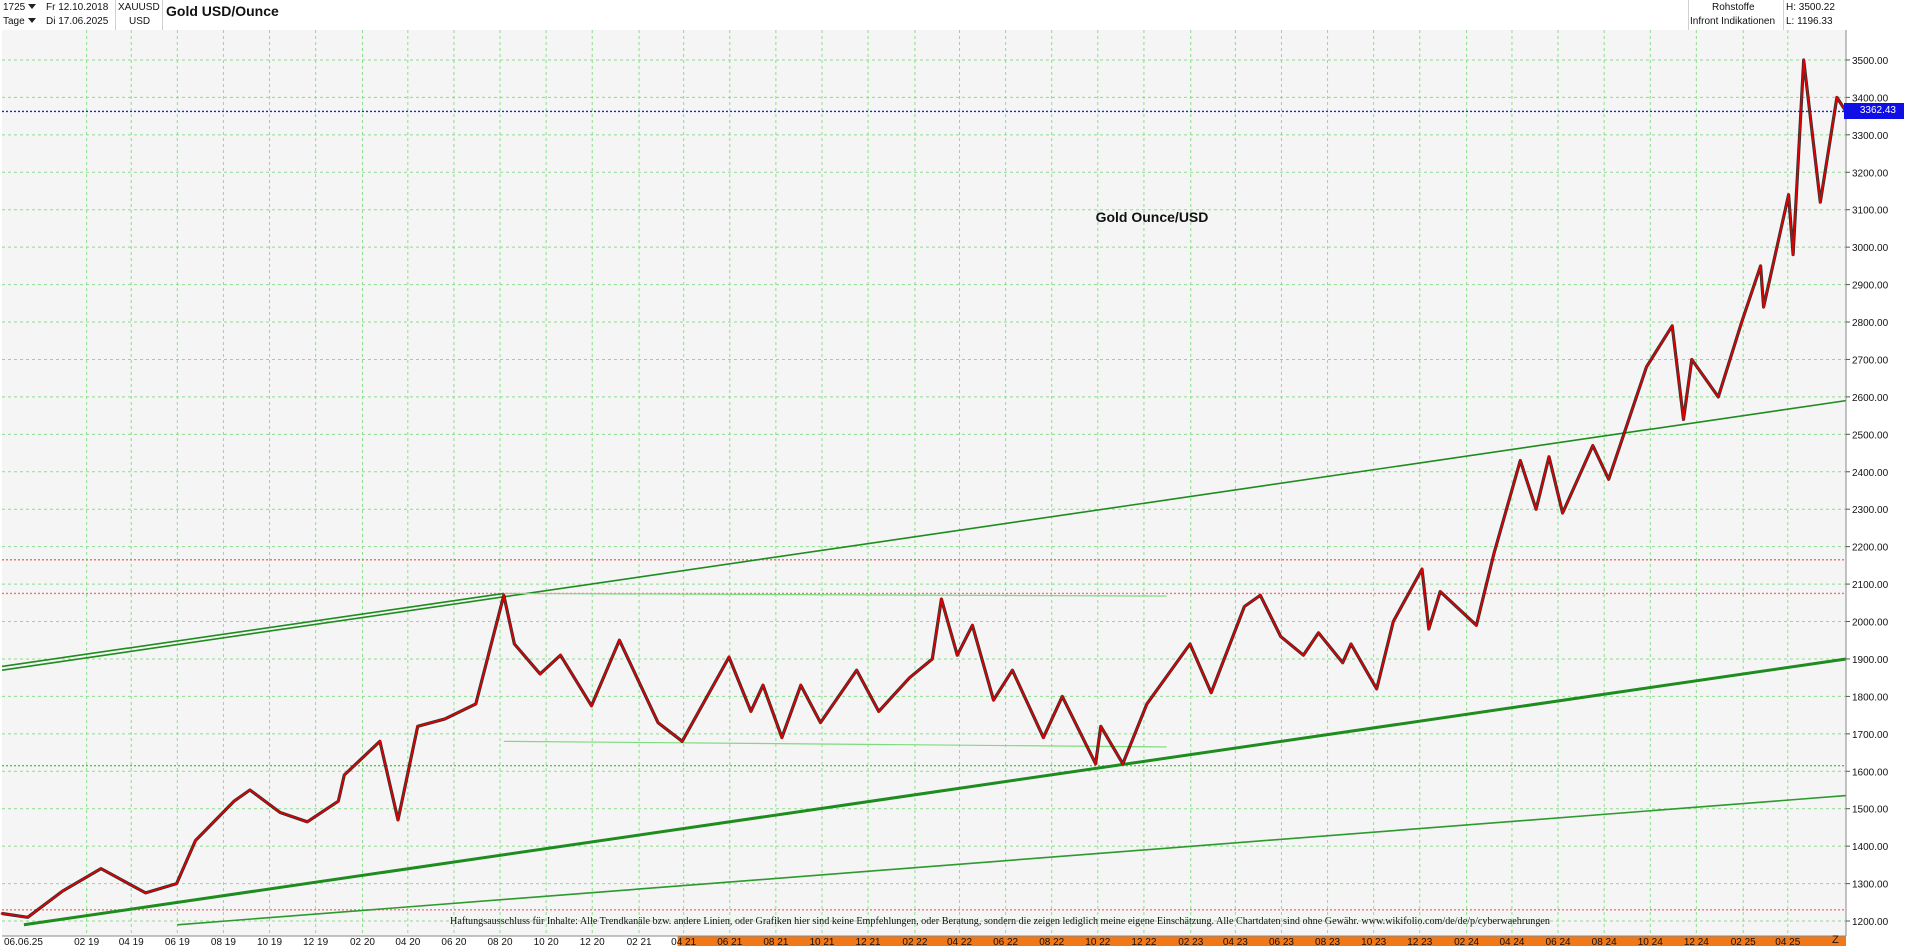 The width and height of the screenshot is (1916, 948). Describe the element at coordinates (1835, 940) in the screenshot. I see `zoom-corner: Z` at that location.